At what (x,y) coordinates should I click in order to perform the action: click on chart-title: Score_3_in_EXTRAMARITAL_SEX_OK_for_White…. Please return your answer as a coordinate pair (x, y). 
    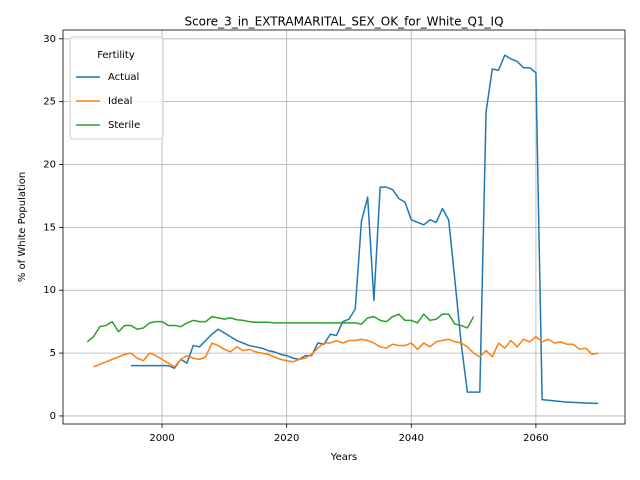
    Looking at the image, I should click on (343, 22).